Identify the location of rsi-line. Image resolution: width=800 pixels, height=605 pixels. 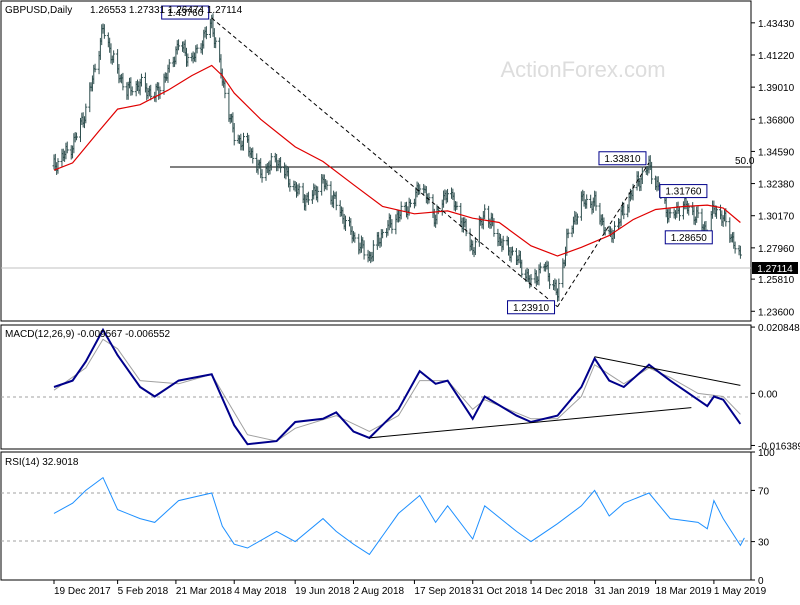
(399, 516).